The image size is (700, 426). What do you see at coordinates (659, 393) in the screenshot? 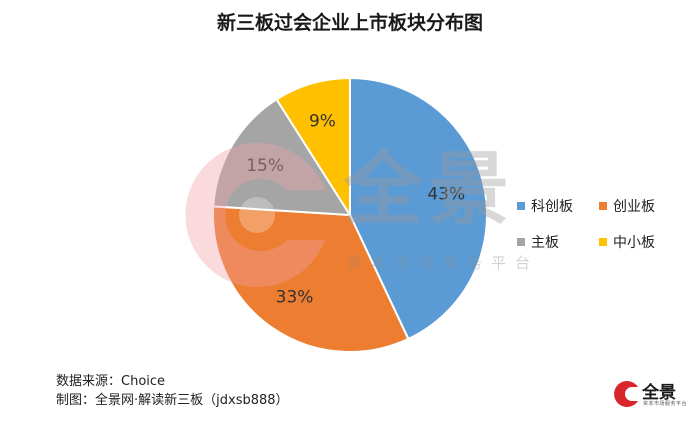
I see `brand-logo-text: 全景` at bounding box center [659, 393].